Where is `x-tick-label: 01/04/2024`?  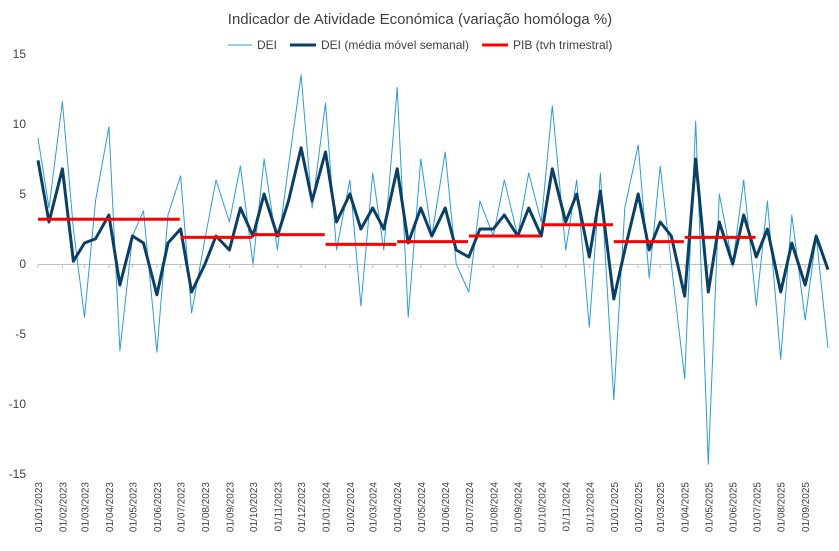
x-tick-label: 01/04/2024 is located at coordinates (398, 507).